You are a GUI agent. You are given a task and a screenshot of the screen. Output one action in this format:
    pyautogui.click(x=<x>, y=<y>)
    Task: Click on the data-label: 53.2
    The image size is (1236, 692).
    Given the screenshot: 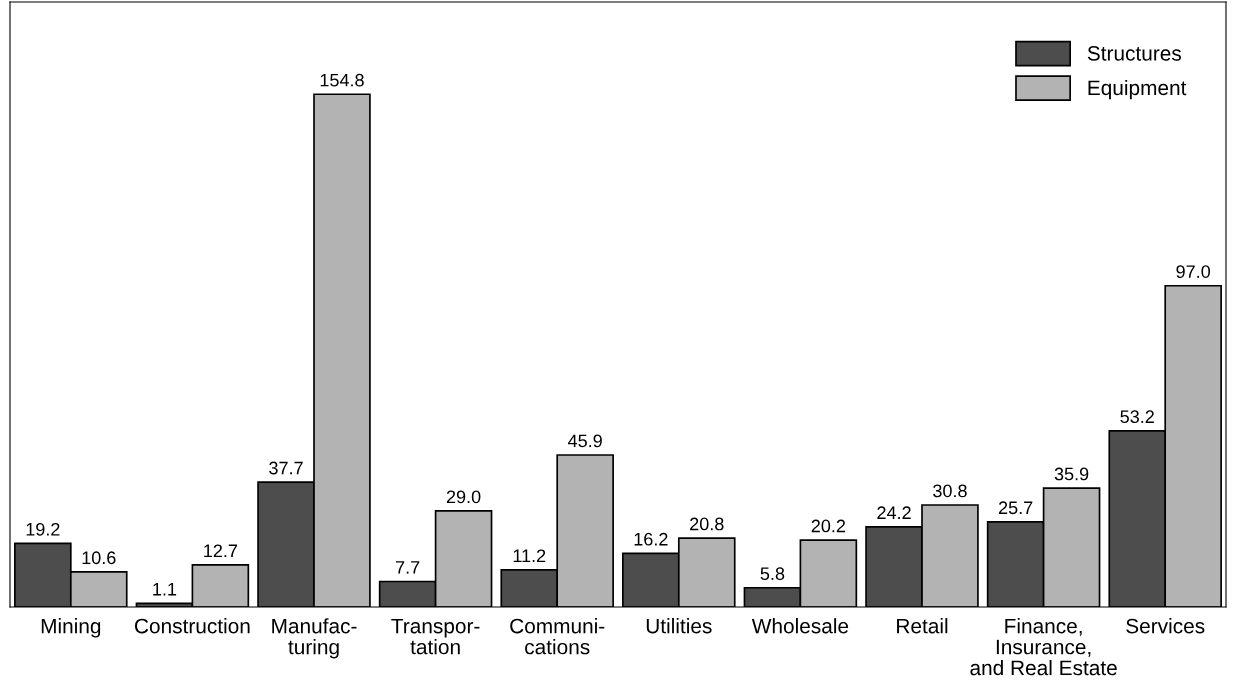 What is the action you would take?
    pyautogui.click(x=1137, y=417)
    